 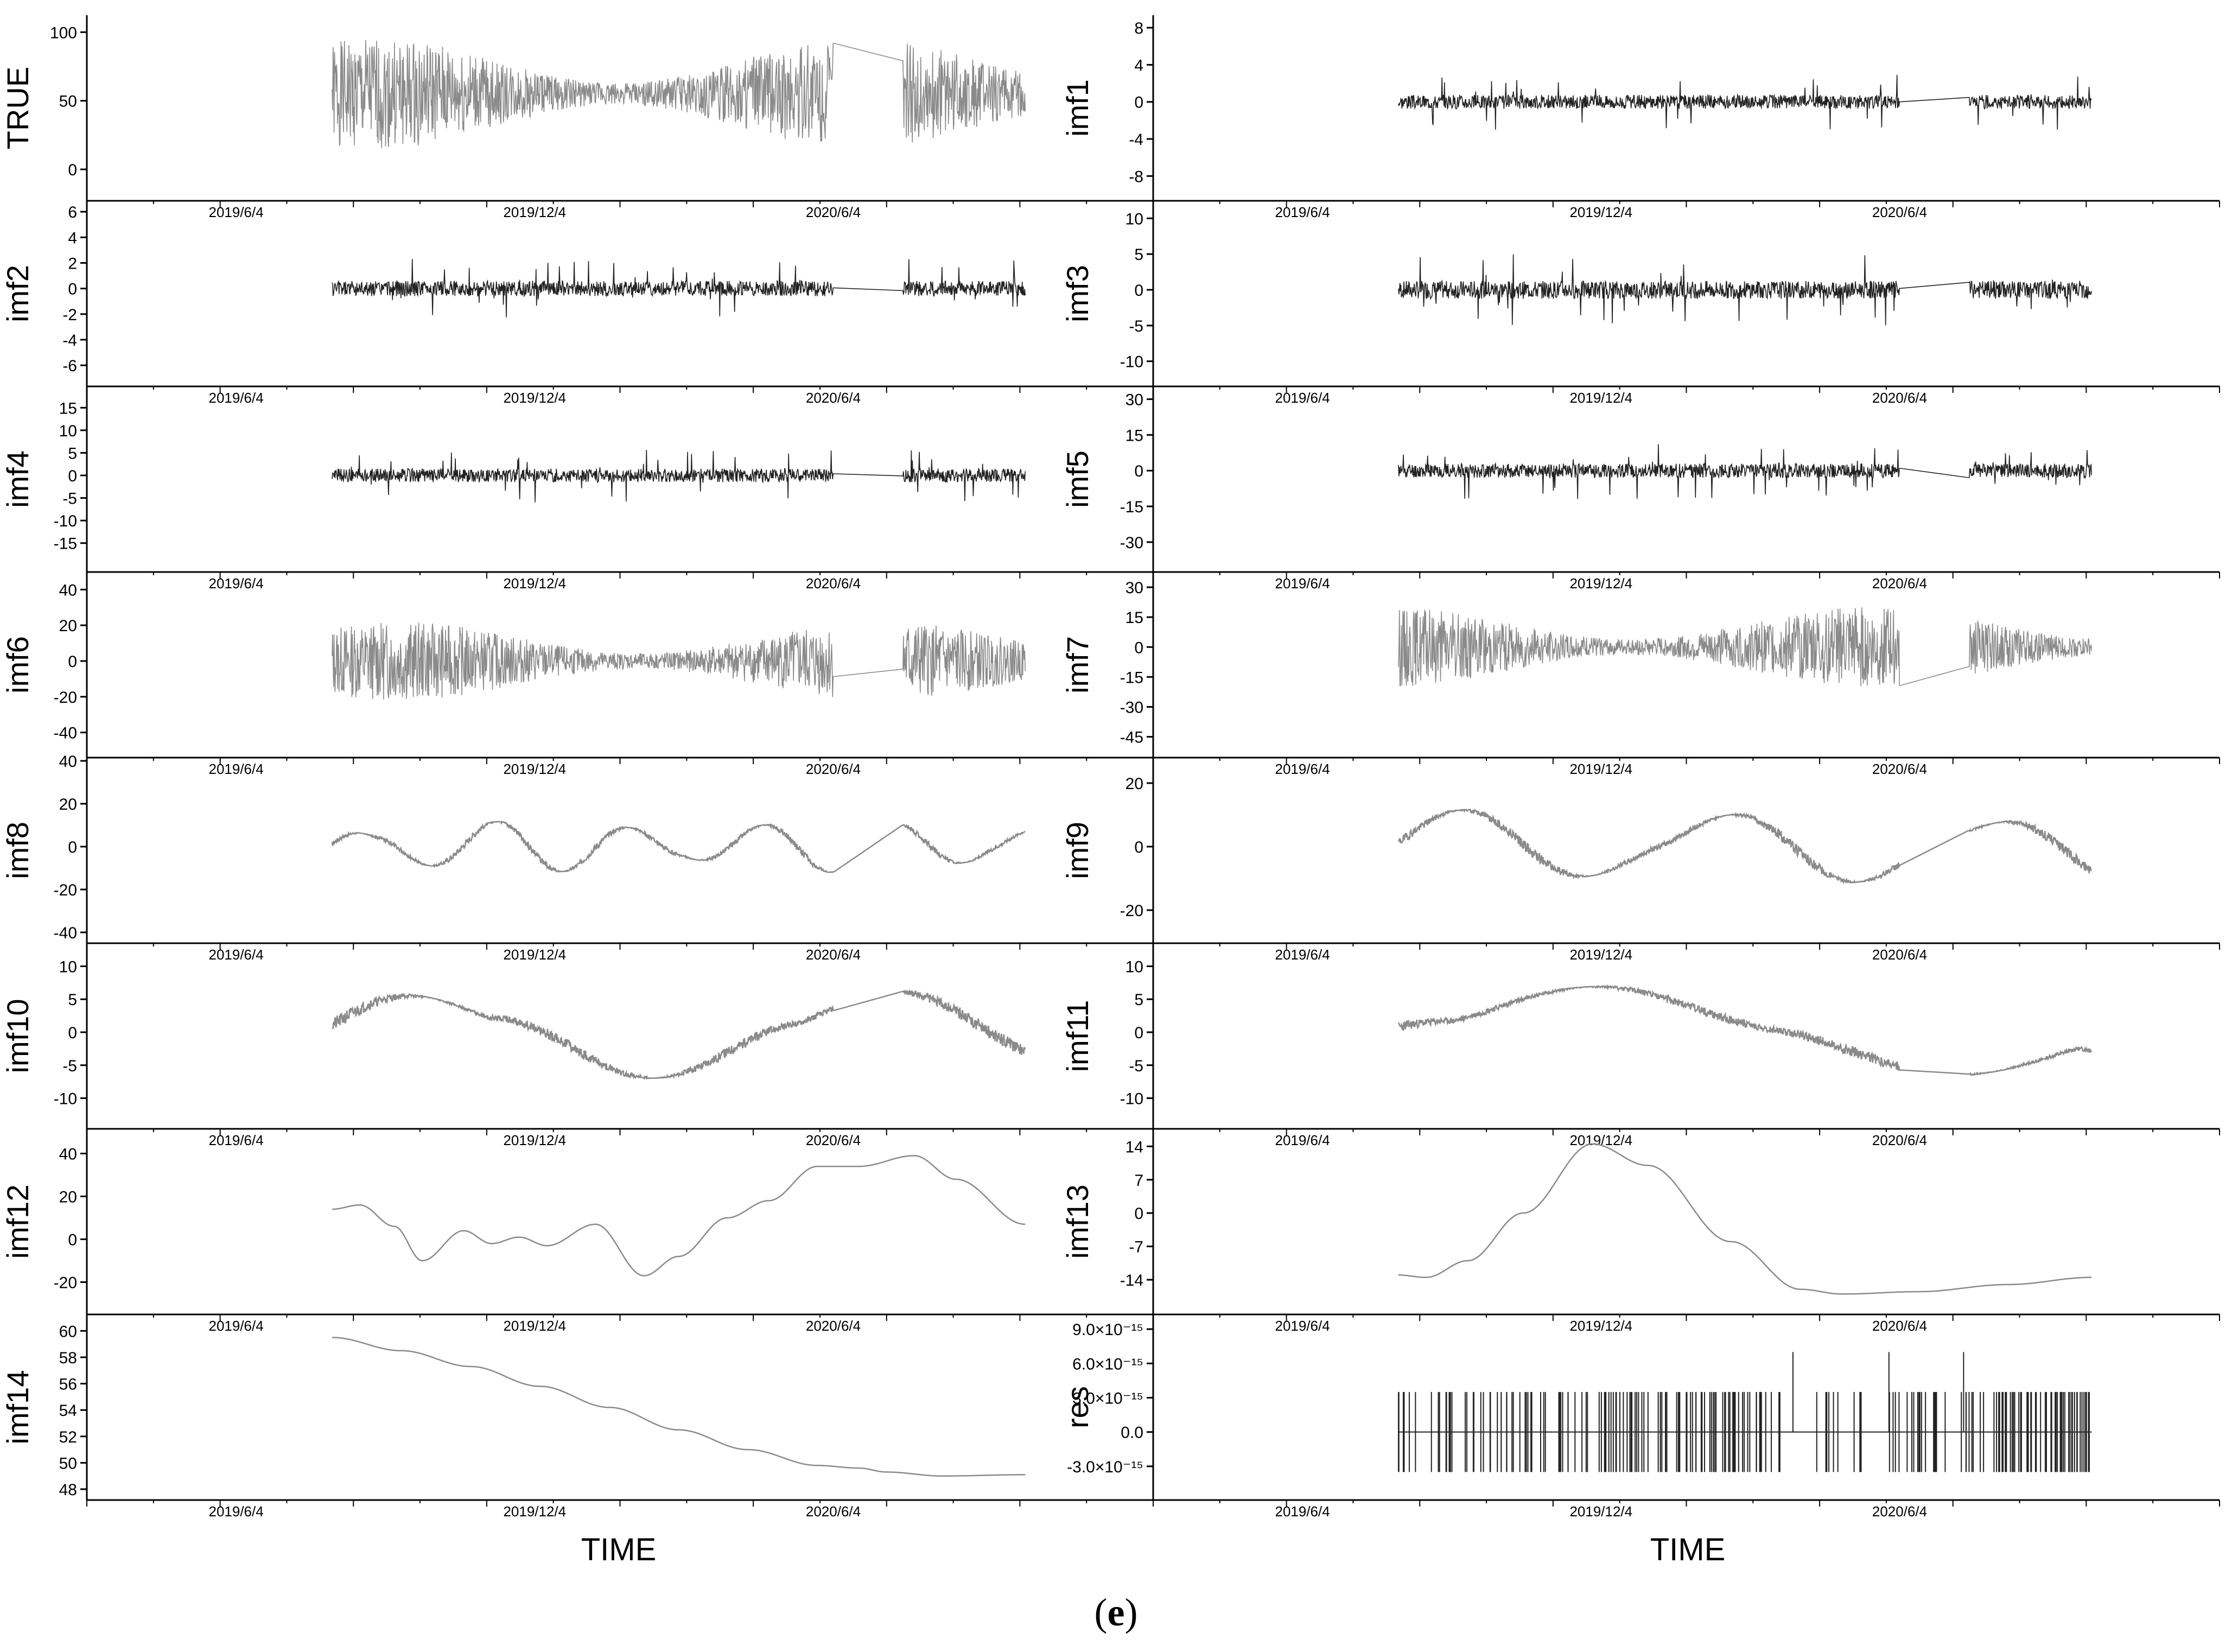 I want to click on y-tick-label: 7, so click(x=1139, y=1181).